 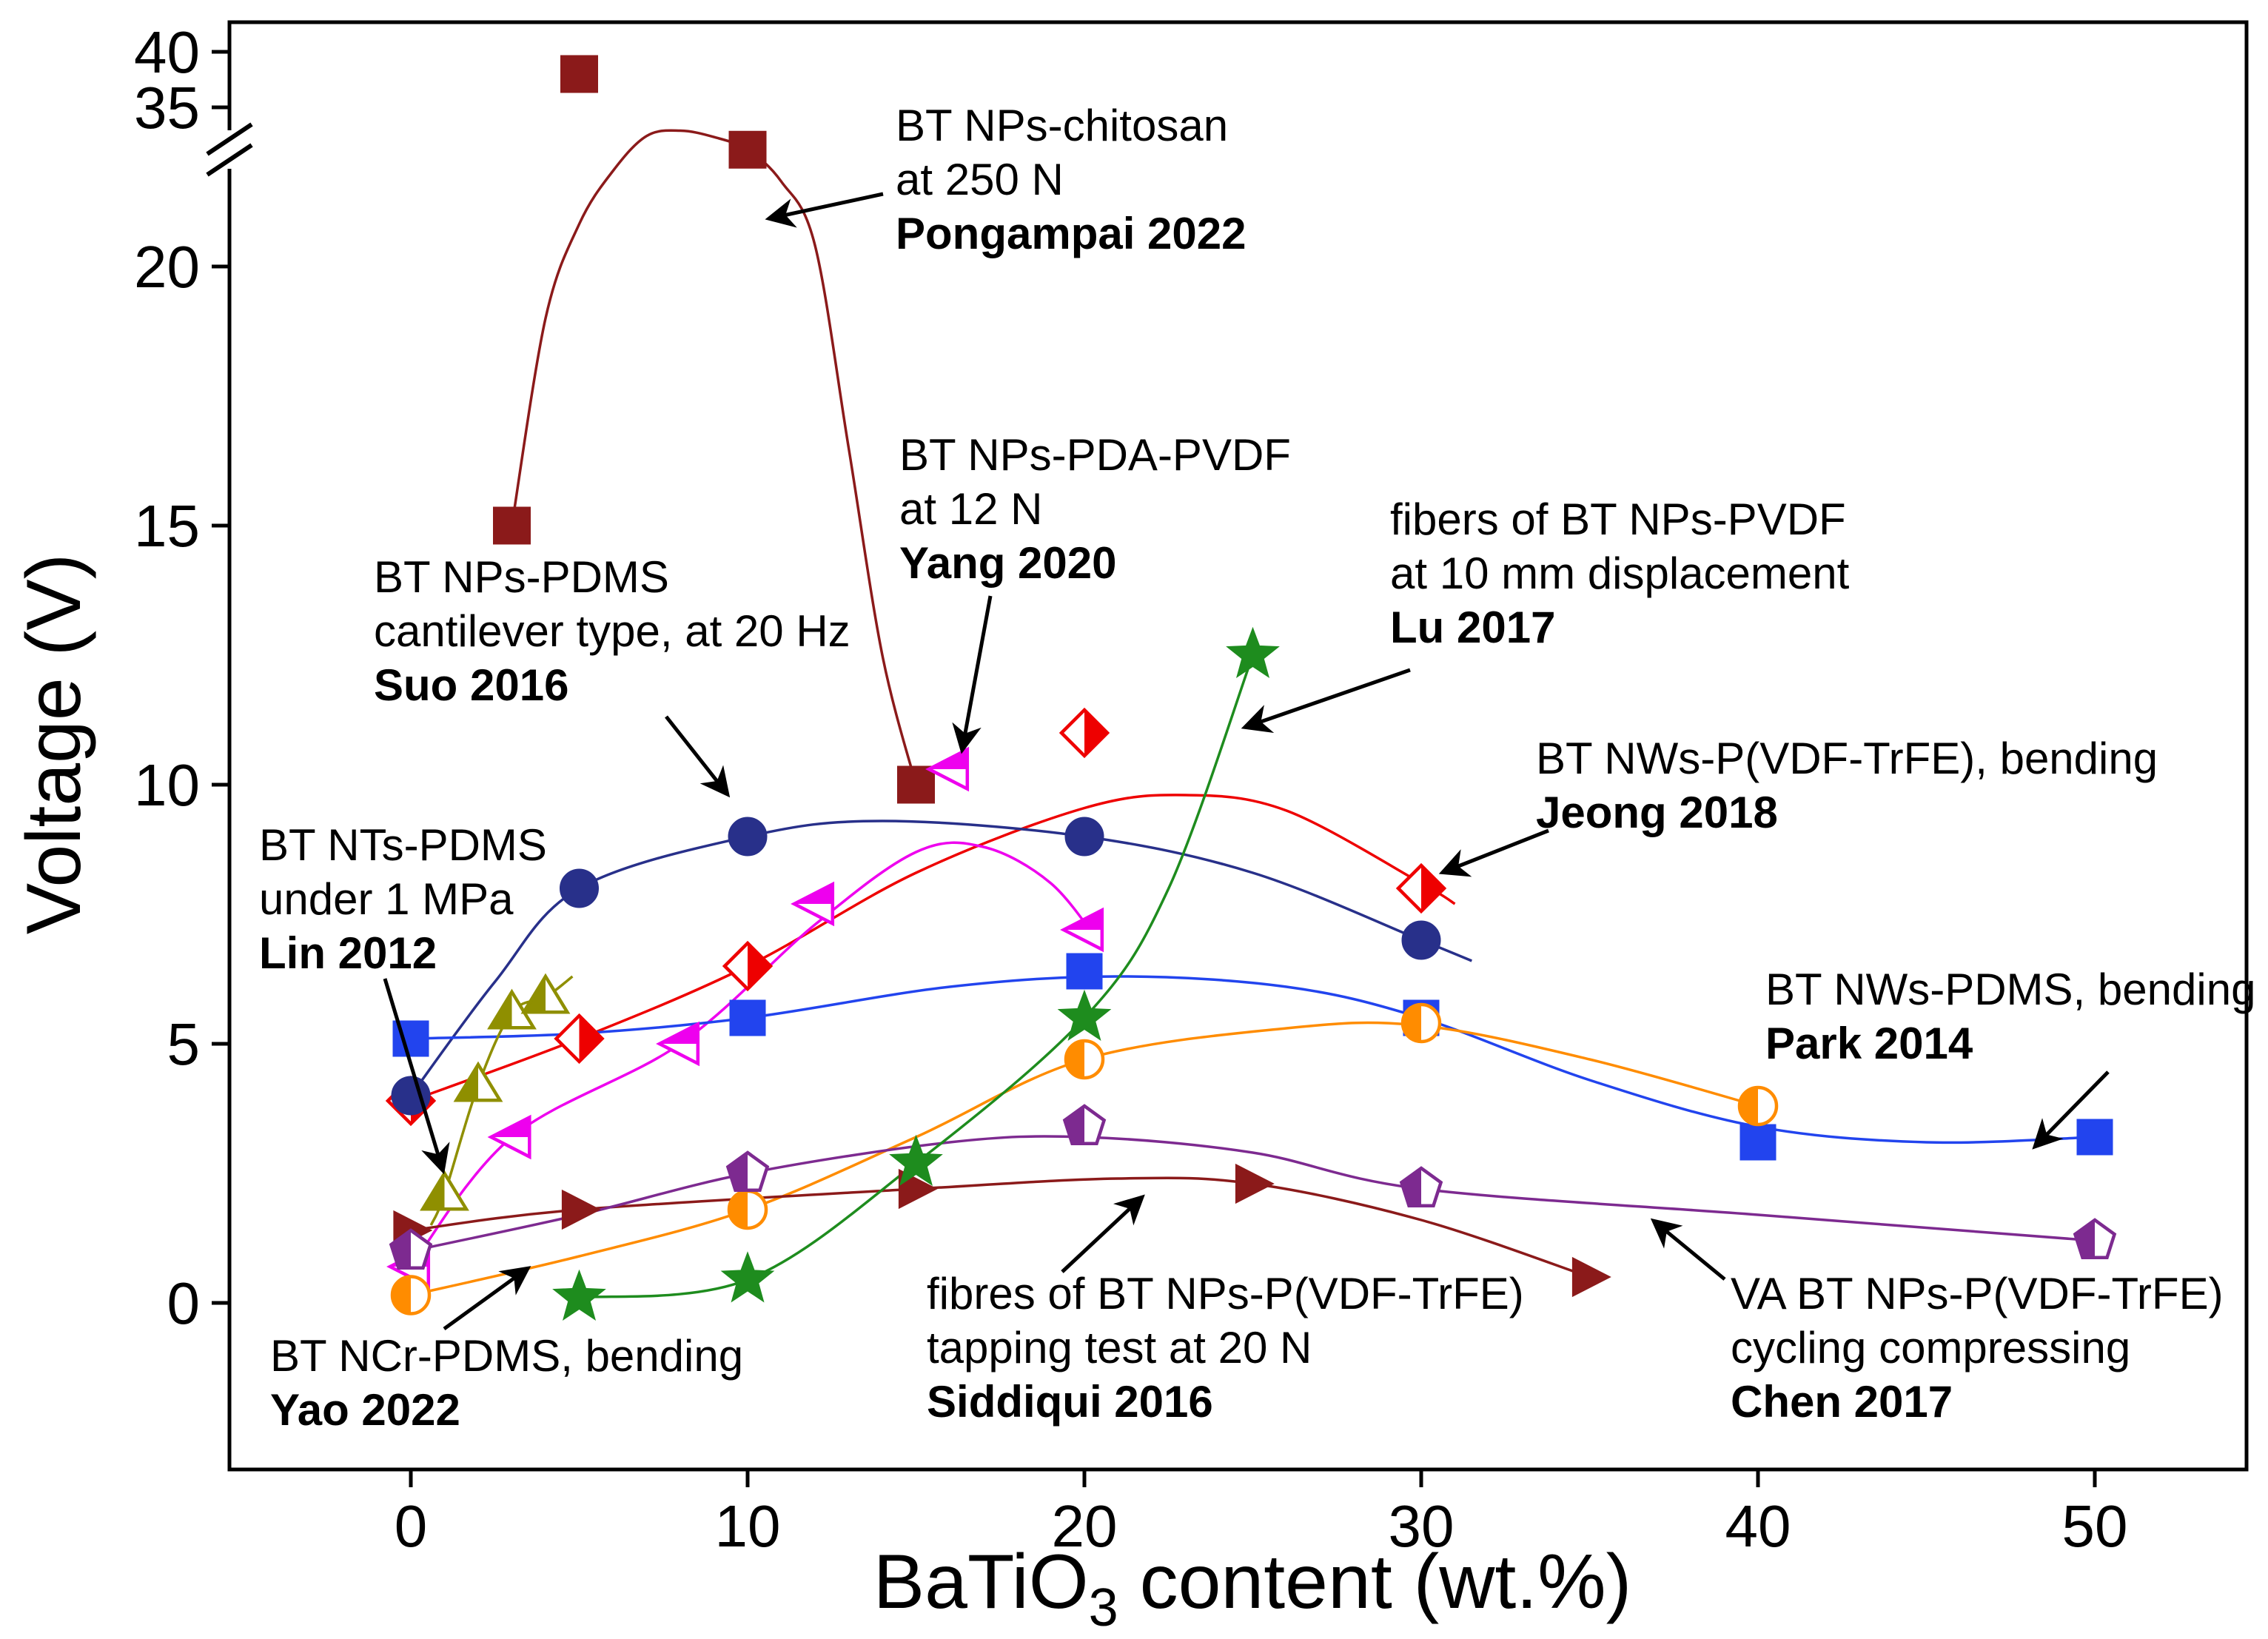 What do you see at coordinates (1847, 785) in the screenshot?
I see `annotation-jeong-2018: BT NWs-P(VDF-TrFE), bending Jeong 2018` at bounding box center [1847, 785].